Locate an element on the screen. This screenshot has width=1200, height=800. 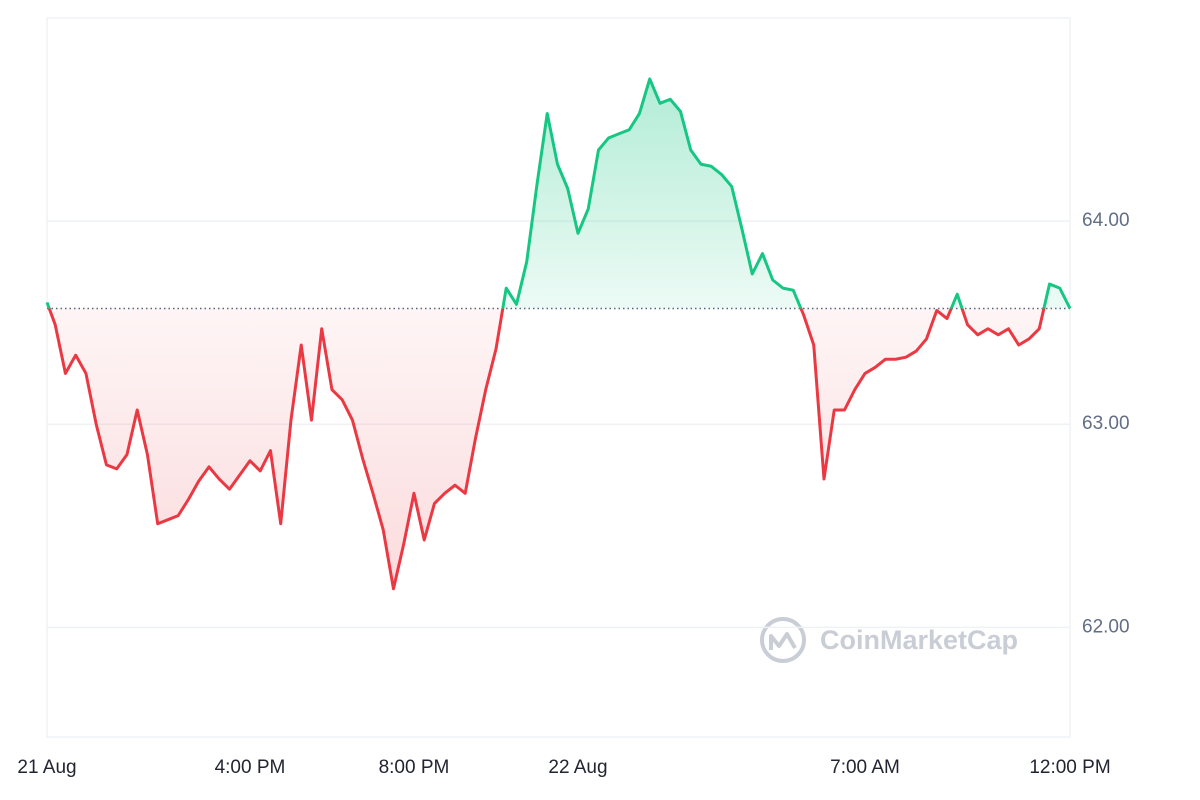
y-tick-label: 62.00 is located at coordinates (1106, 626).